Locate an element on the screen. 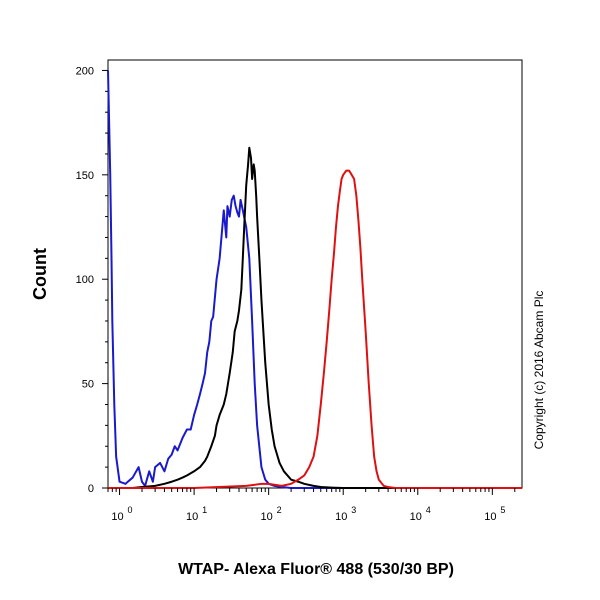  copyright-annotation: Copyright (c) 2016 Abcam Plc is located at coordinates (539, 370).